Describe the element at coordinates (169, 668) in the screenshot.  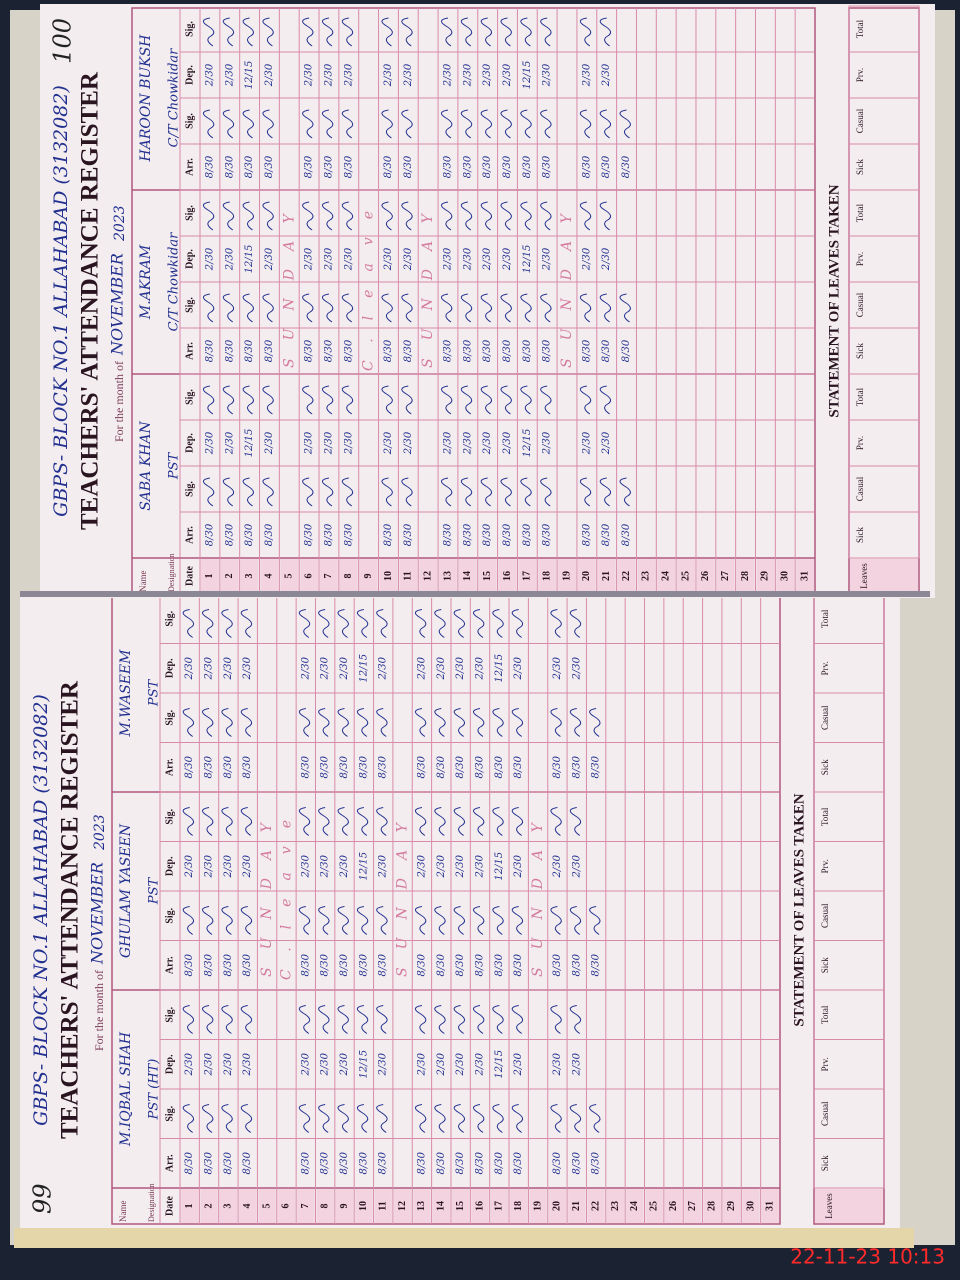
I see `column-header: Dep.` at that location.